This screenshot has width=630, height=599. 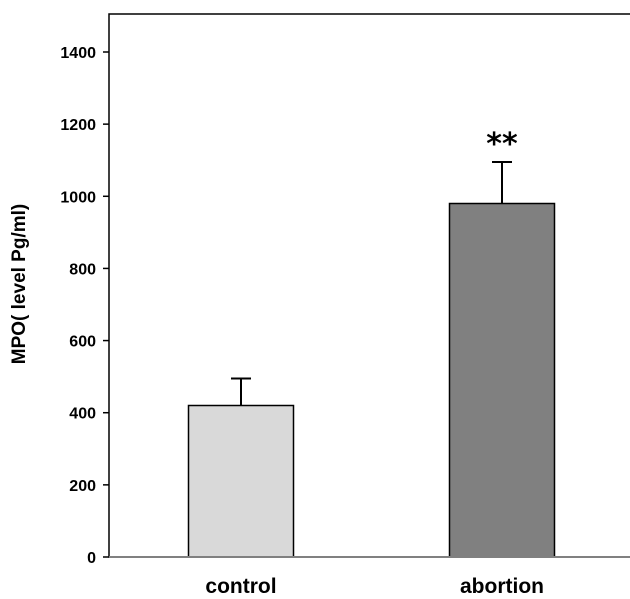 I want to click on y-tick-label: 1400, so click(x=78, y=53).